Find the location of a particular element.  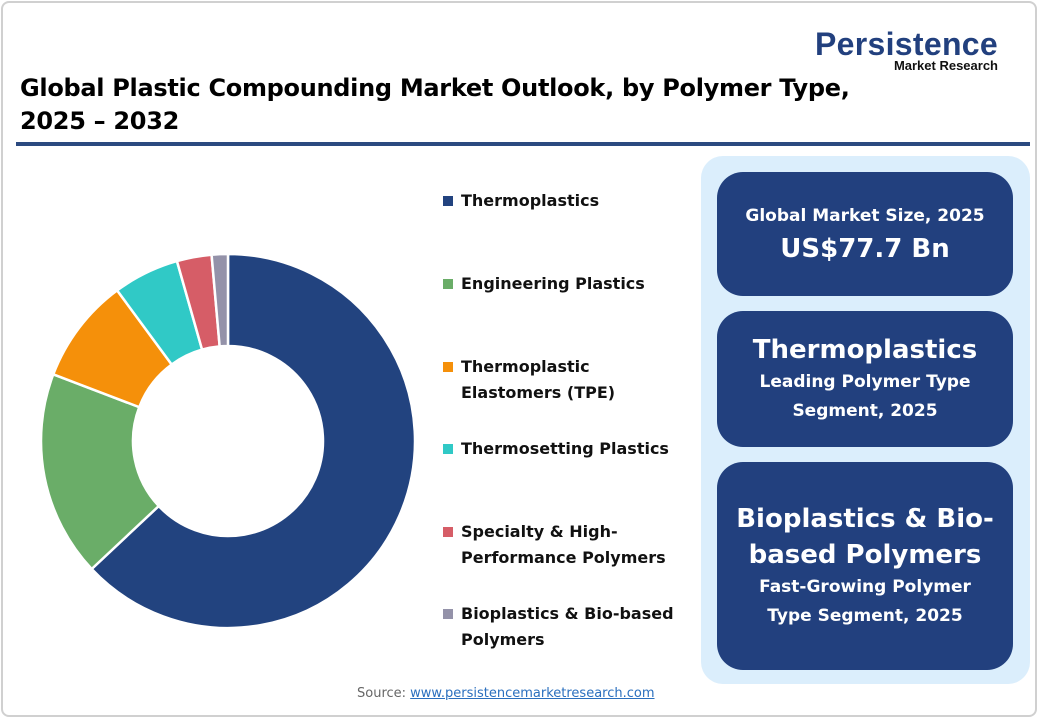

legend-label: Bioplastics & Bio-based Polymers is located at coordinates (567, 626).